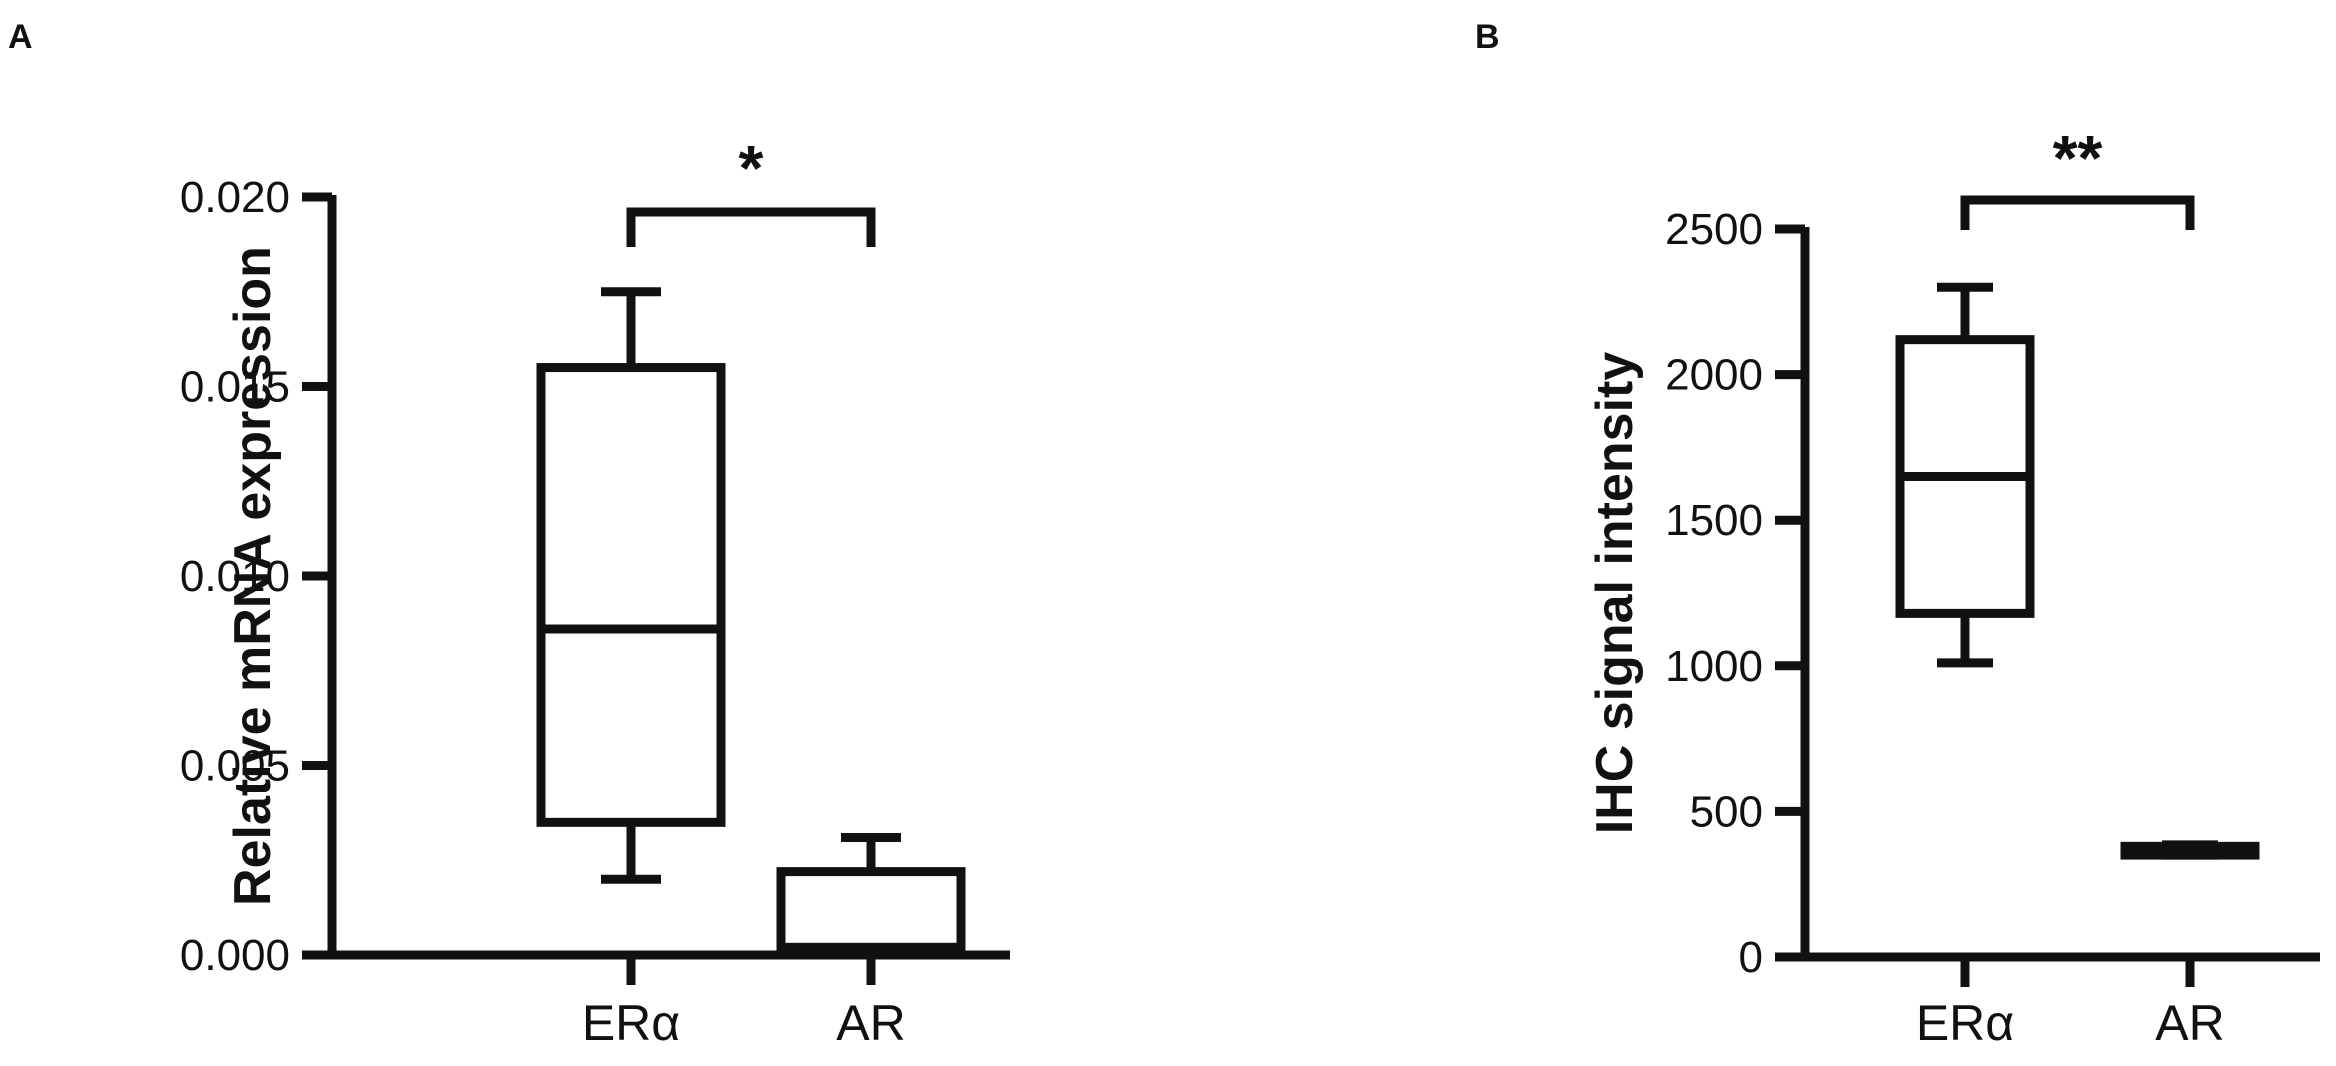  I want to click on panel-letter-b: B, so click(1487, 37).